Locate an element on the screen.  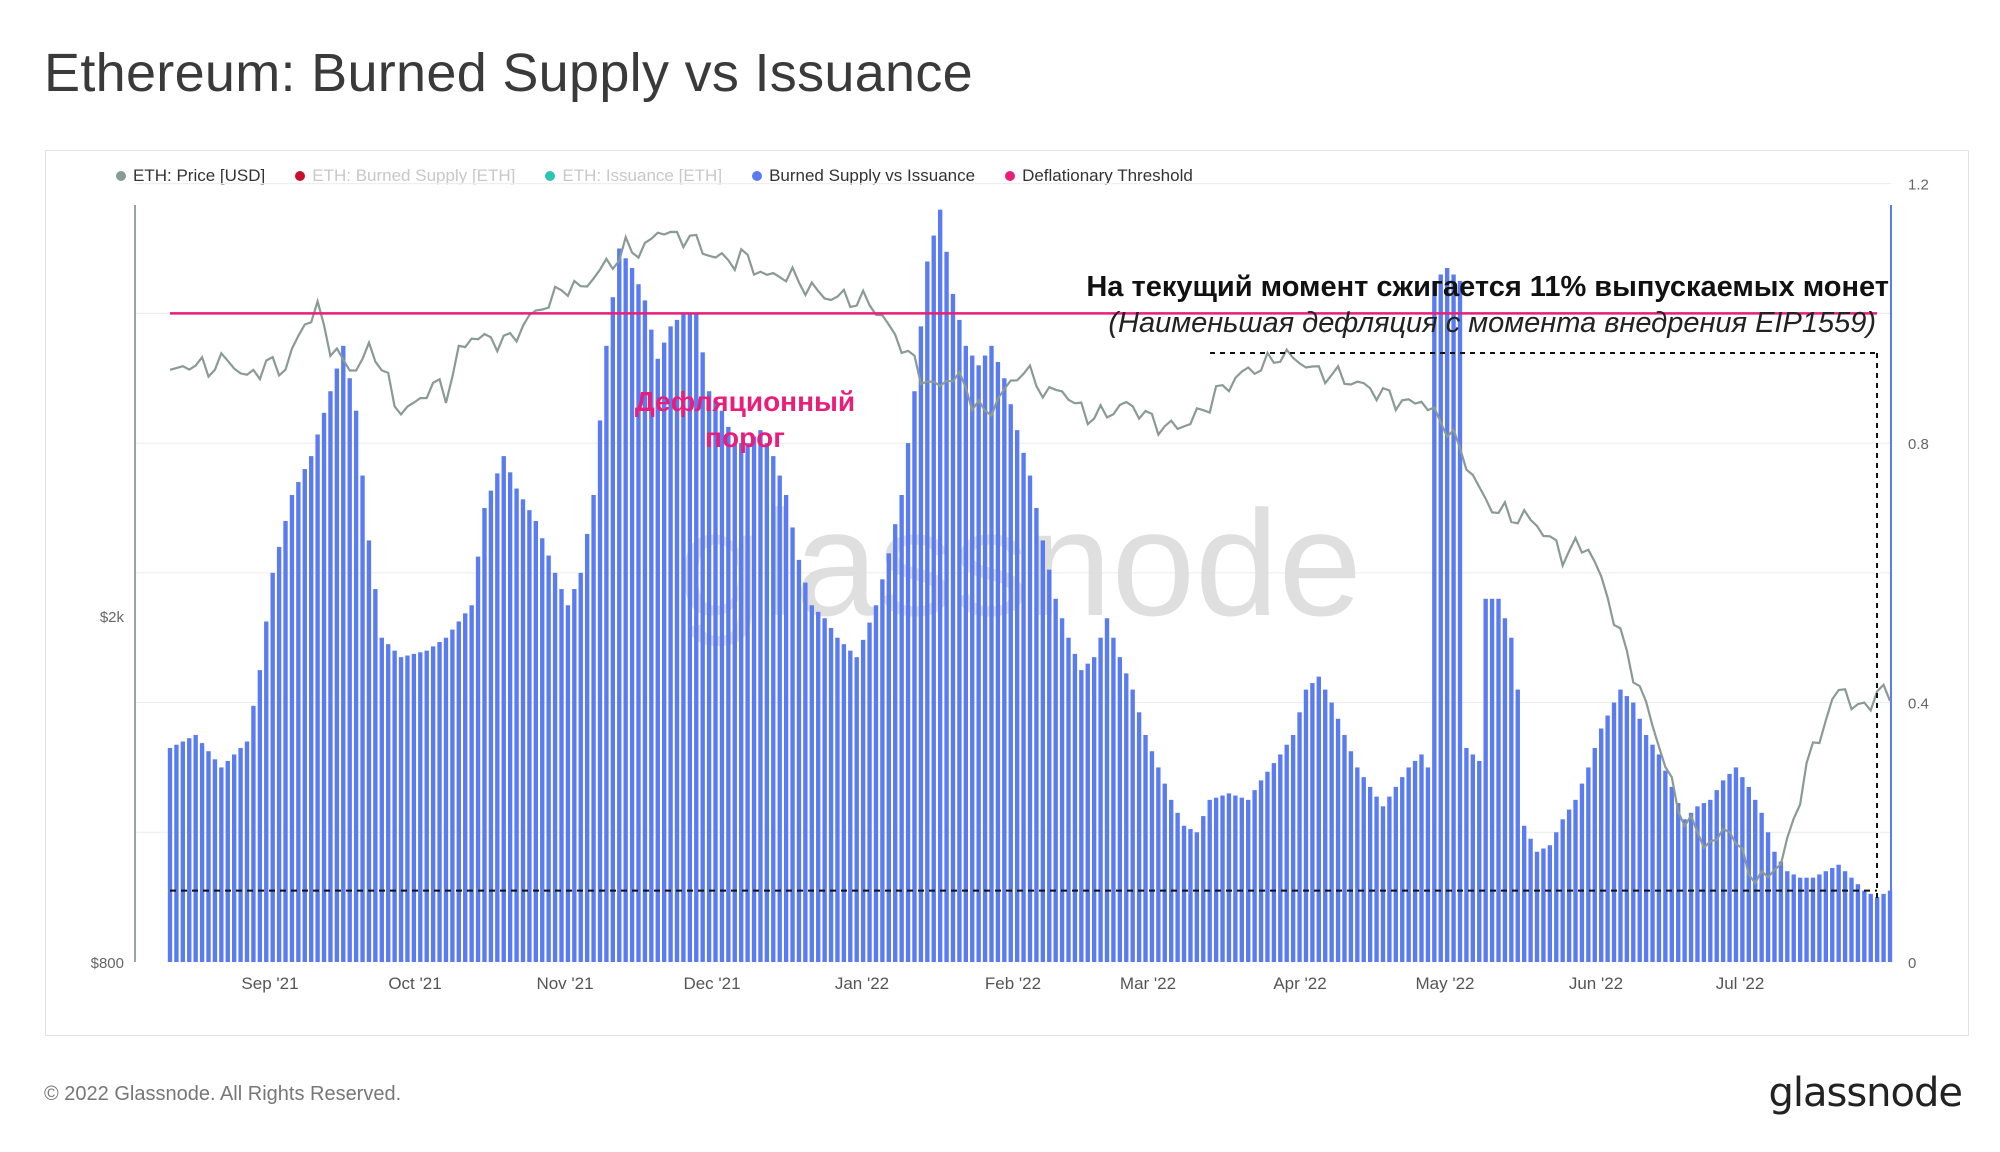
legend-label: Deflationary Threshold is located at coordinates (1107, 175).